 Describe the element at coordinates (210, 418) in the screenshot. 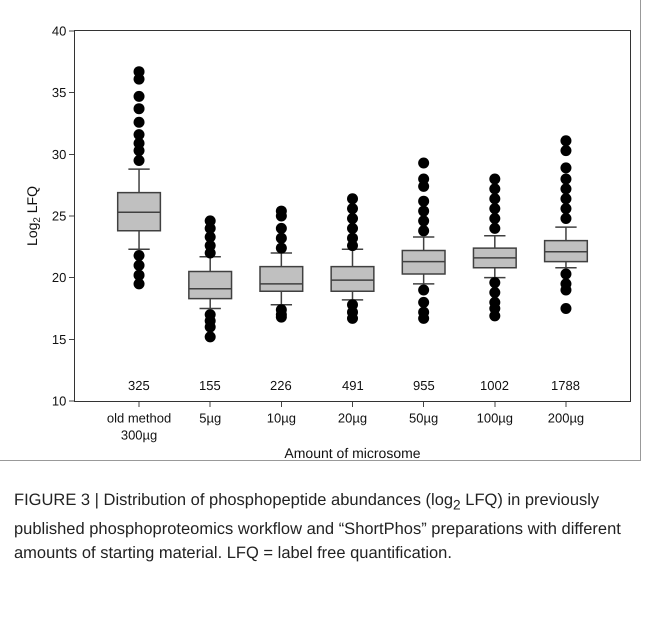

I see `x-tick-label: 5µg` at that location.